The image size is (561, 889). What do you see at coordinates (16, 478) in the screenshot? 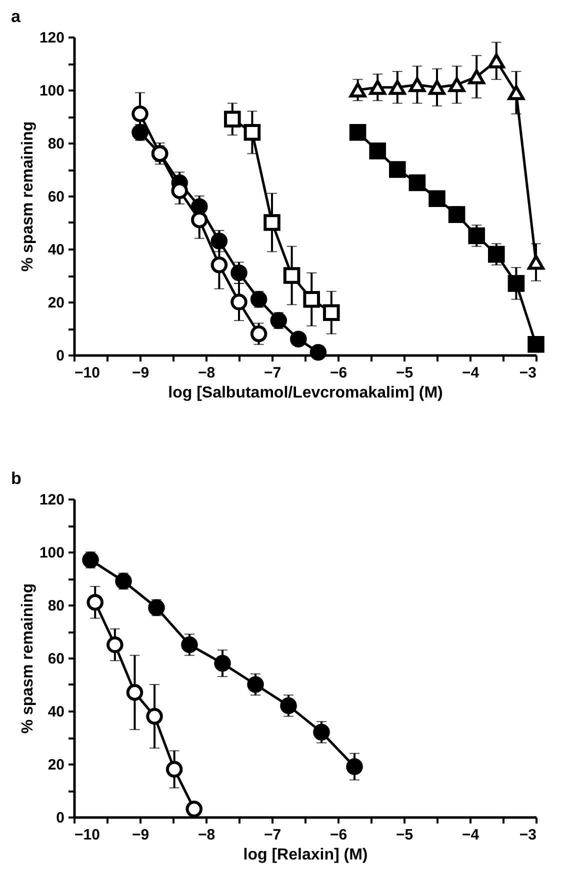
I see `chart-title: b` at bounding box center [16, 478].